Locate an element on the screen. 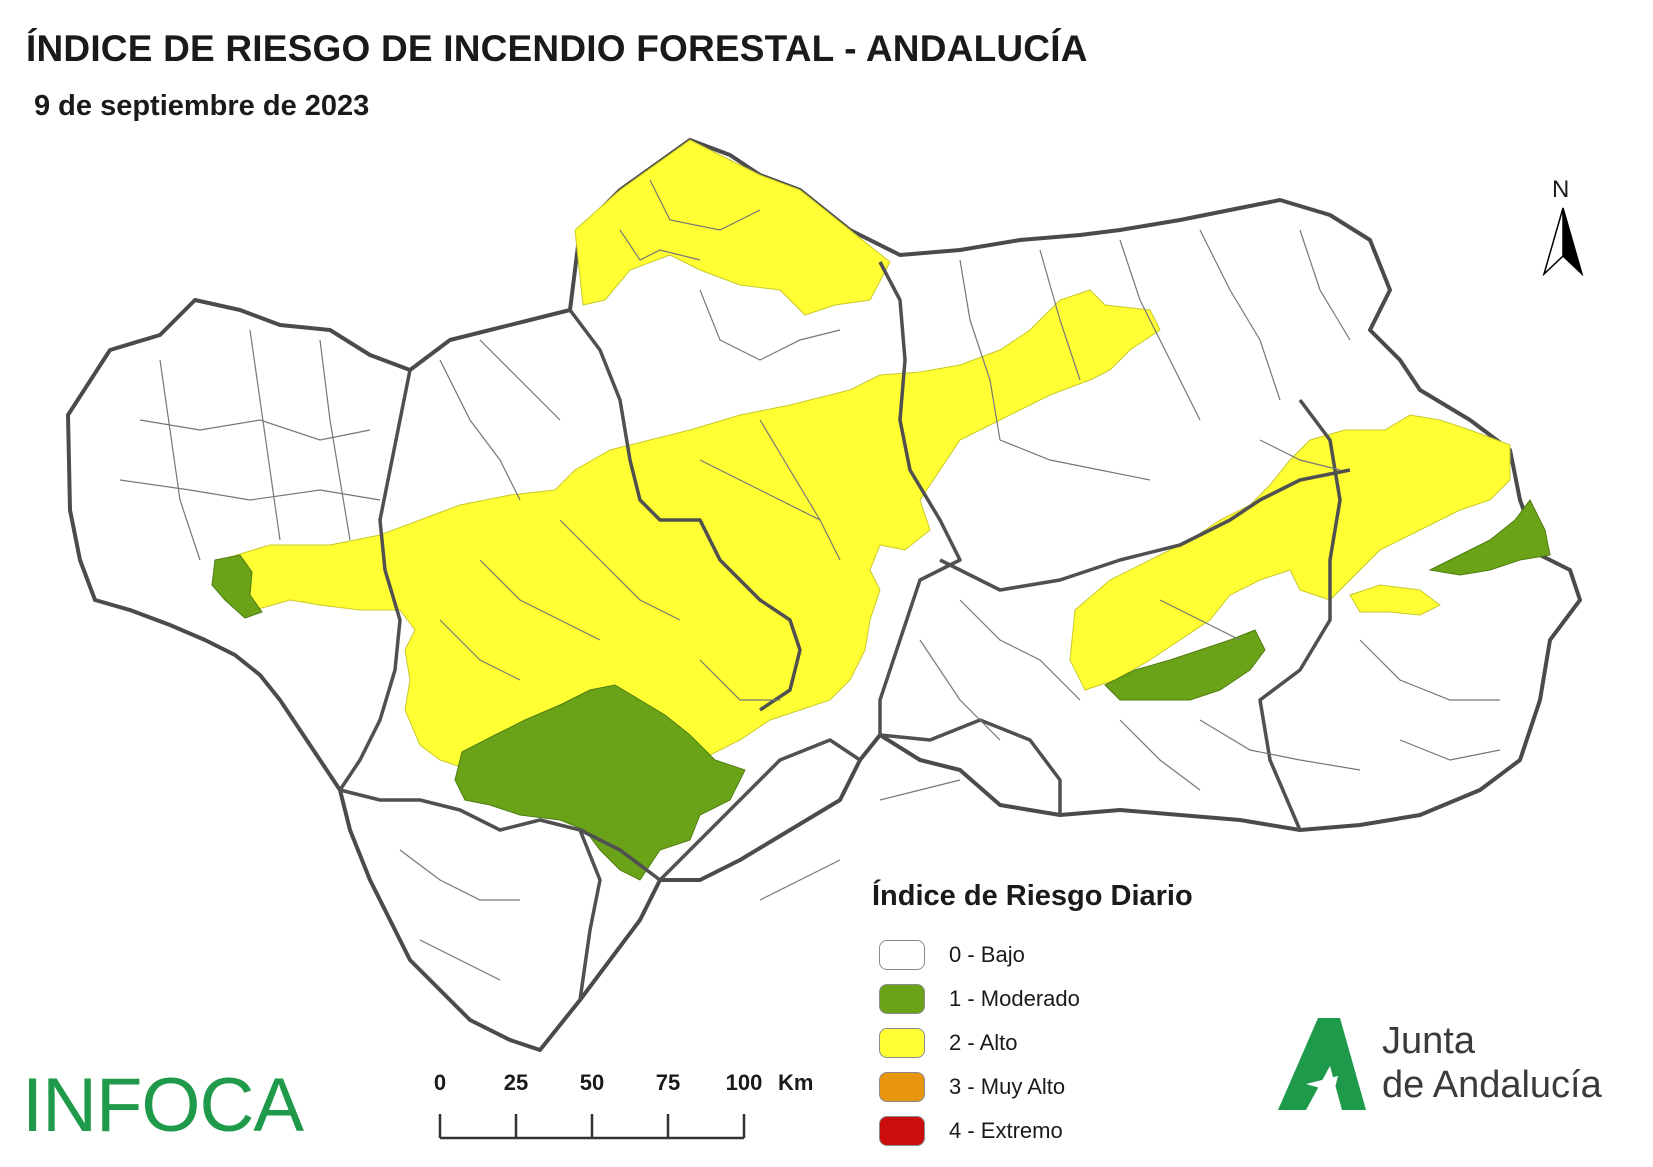 Image resolution: width=1653 pixels, height=1167 pixels. junta-text-line2: de Andalucía is located at coordinates (1492, 1085).